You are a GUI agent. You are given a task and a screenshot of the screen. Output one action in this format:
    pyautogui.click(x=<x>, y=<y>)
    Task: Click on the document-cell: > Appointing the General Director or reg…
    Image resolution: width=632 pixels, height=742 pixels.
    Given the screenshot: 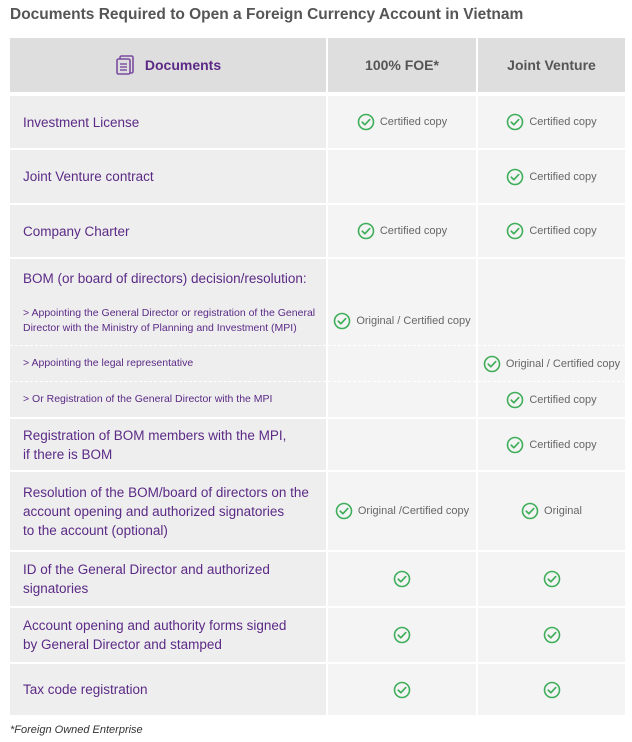 What is the action you would take?
    pyautogui.click(x=168, y=321)
    